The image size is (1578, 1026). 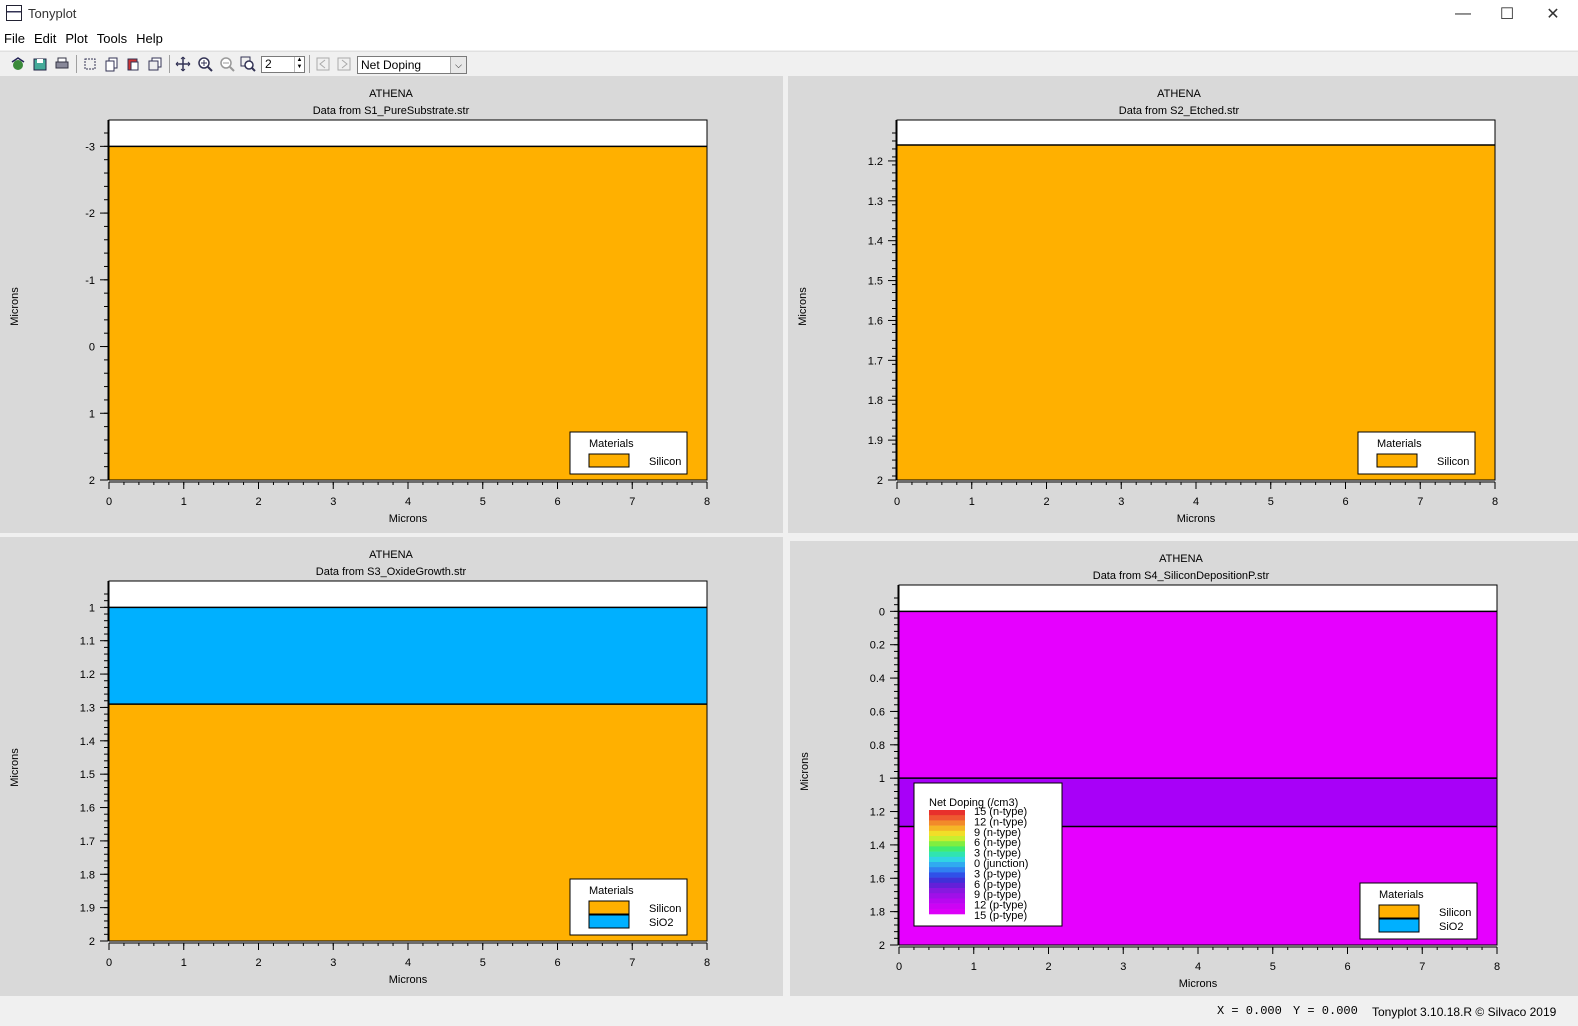 What do you see at coordinates (789, 39) in the screenshot?
I see `menu-bar: File Edit Plot Tools Help` at bounding box center [789, 39].